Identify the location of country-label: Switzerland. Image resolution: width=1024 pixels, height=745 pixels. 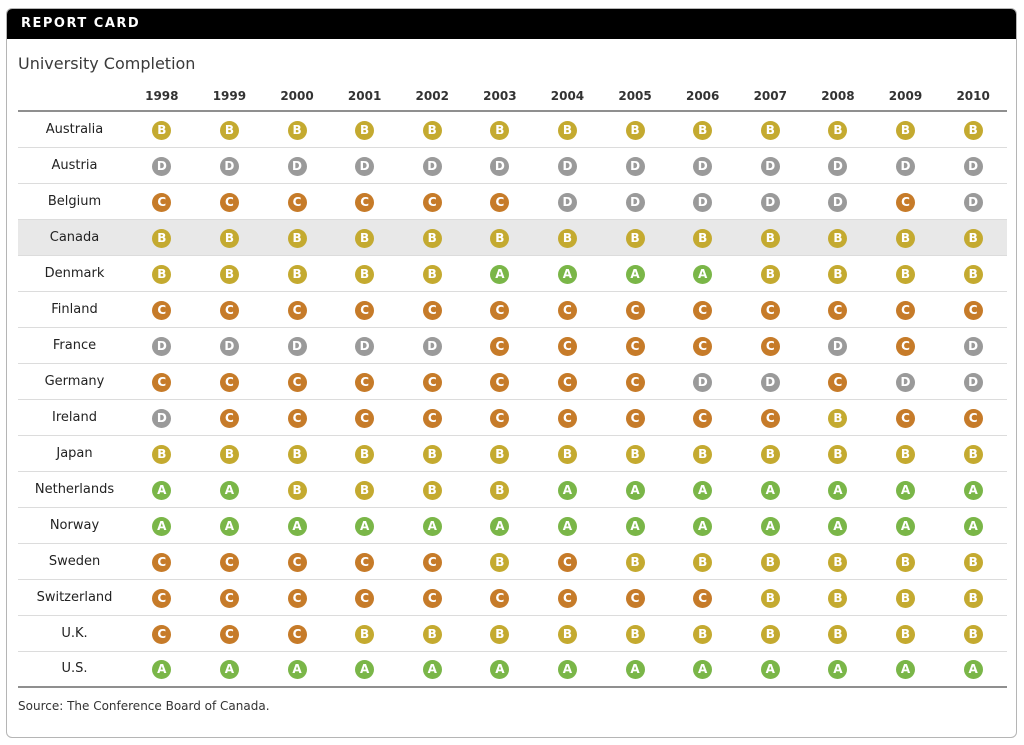
(73, 597).